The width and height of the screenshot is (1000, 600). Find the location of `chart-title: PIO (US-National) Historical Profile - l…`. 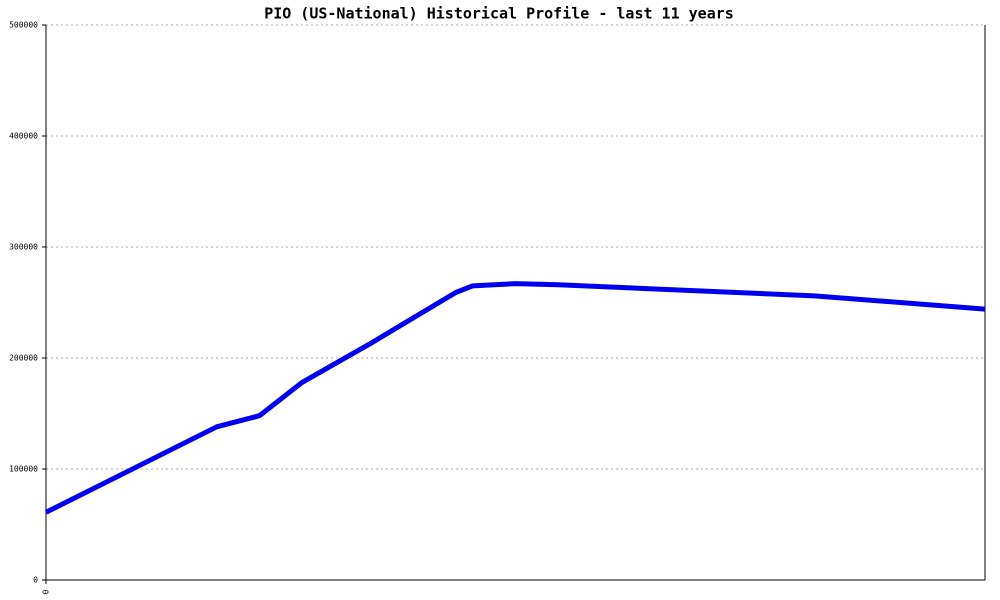

chart-title: PIO (US-National) Historical Profile - l… is located at coordinates (499, 14).